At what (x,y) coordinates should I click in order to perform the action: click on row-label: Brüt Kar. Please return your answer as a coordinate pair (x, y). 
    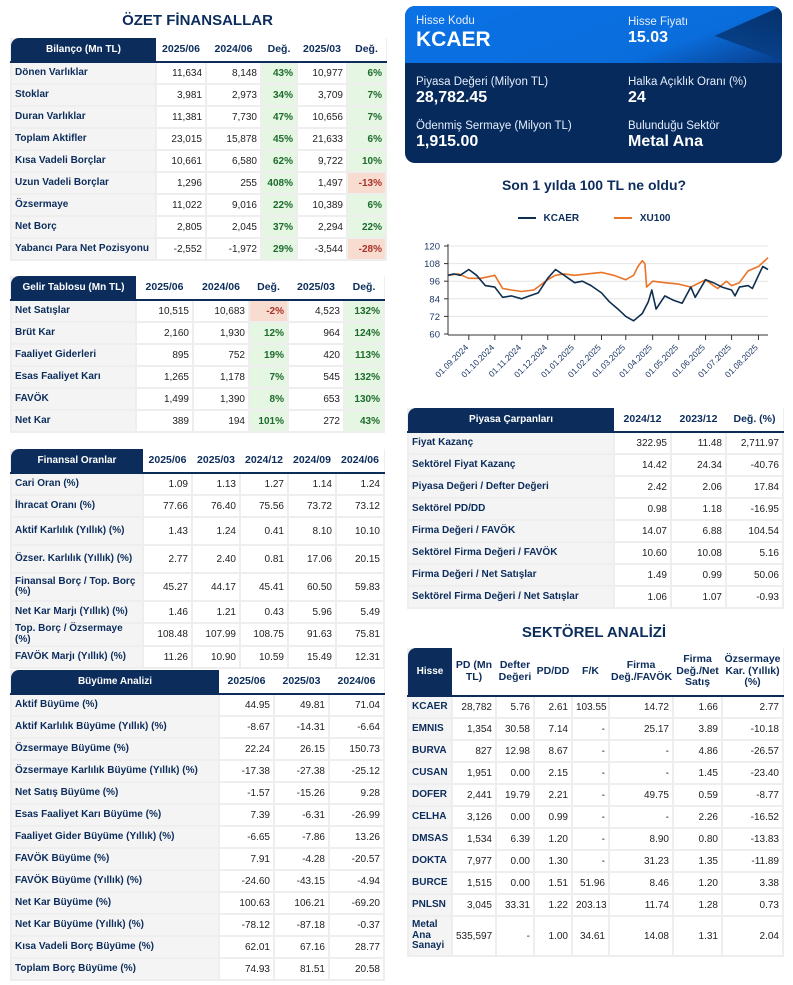
    Looking at the image, I should click on (73, 333).